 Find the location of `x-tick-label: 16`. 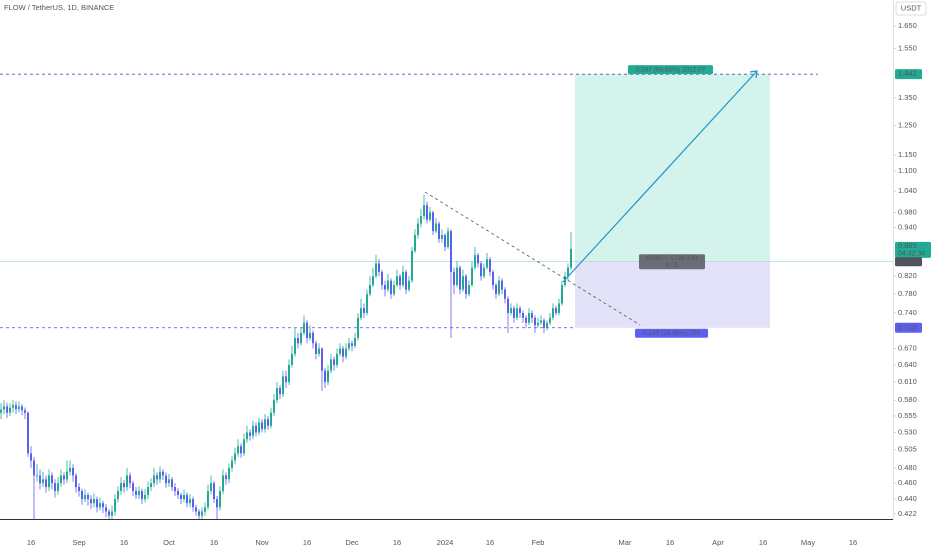

x-tick-label: 16 is located at coordinates (397, 542).